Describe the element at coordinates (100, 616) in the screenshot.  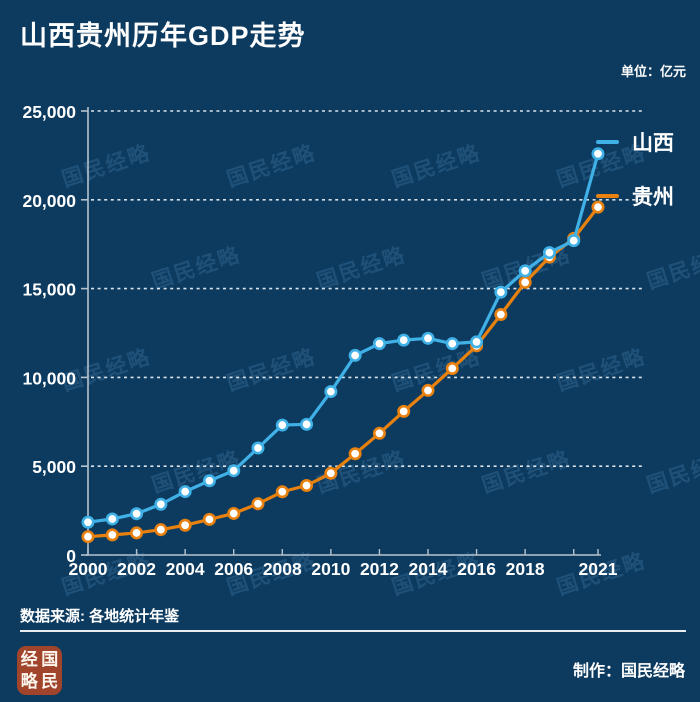
I see `data-source-label: 数据来源: 各地统计年鉴` at that location.